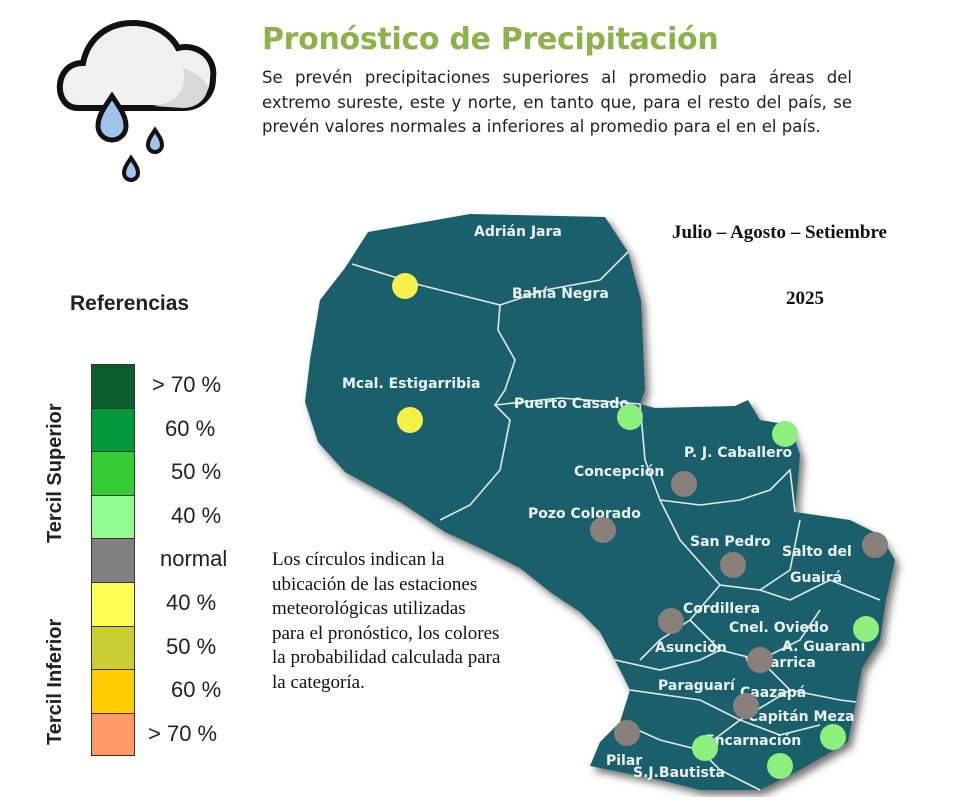 The width and height of the screenshot is (956, 797). Describe the element at coordinates (697, 686) in the screenshot. I see `map-place-label: Paraguarí` at that location.